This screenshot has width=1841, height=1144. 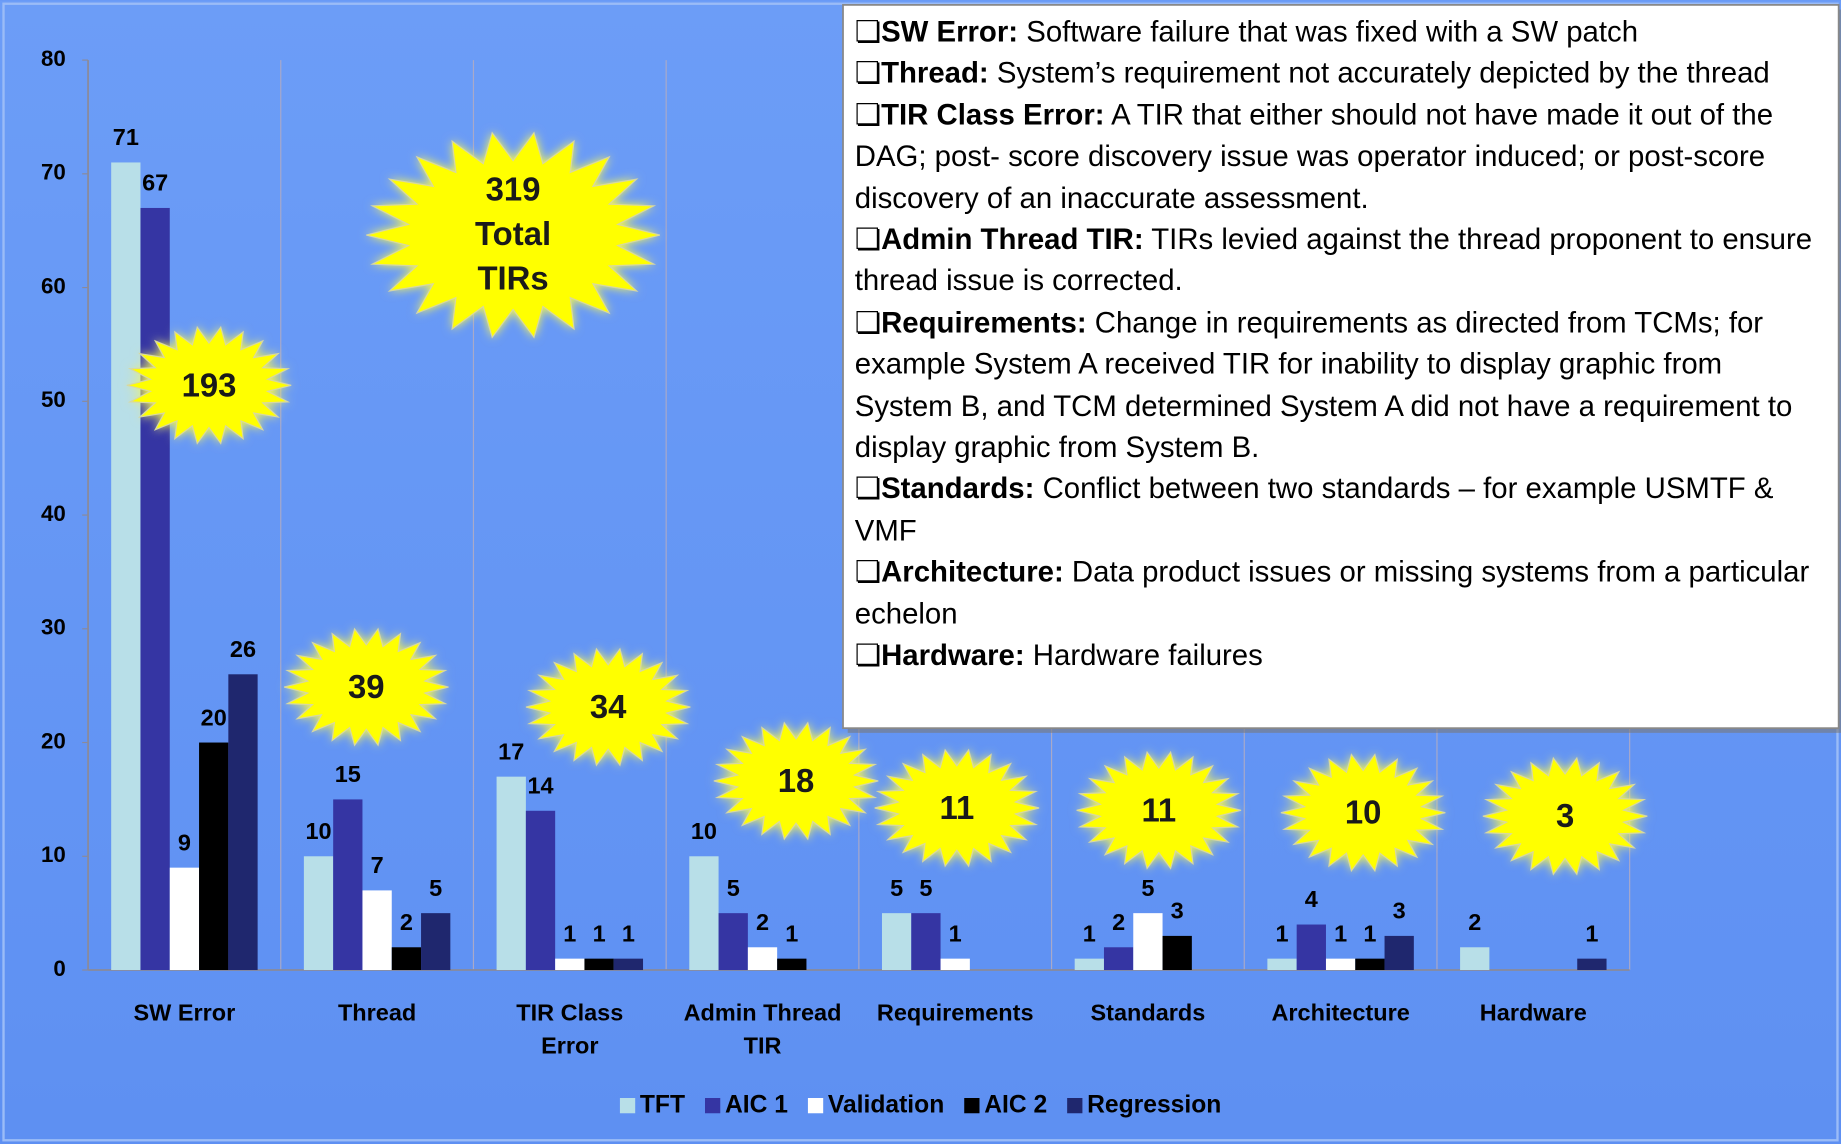 What do you see at coordinates (209, 384) in the screenshot?
I see `category-total: 193` at bounding box center [209, 384].